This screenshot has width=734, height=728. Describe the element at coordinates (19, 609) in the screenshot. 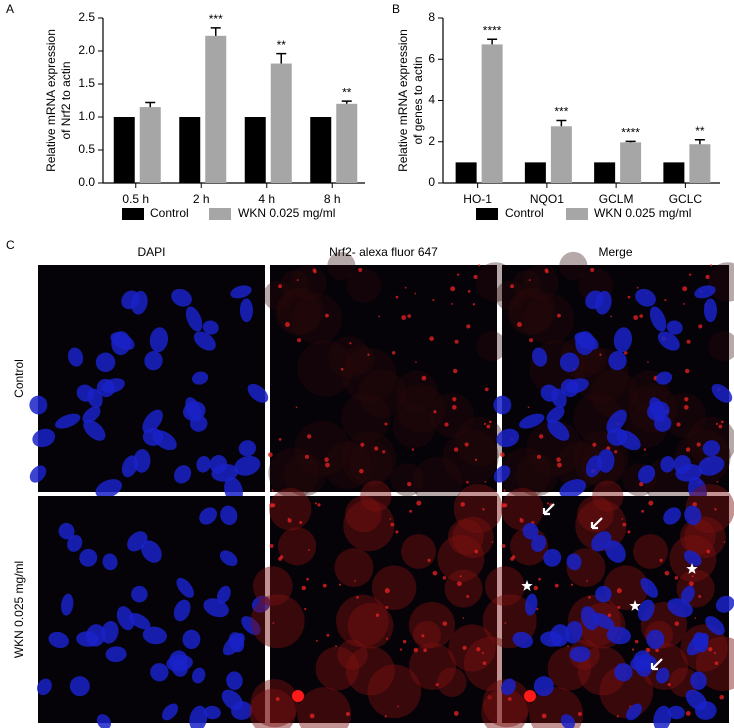

I see `row-label: WKN 0.025 mg/ml` at that location.